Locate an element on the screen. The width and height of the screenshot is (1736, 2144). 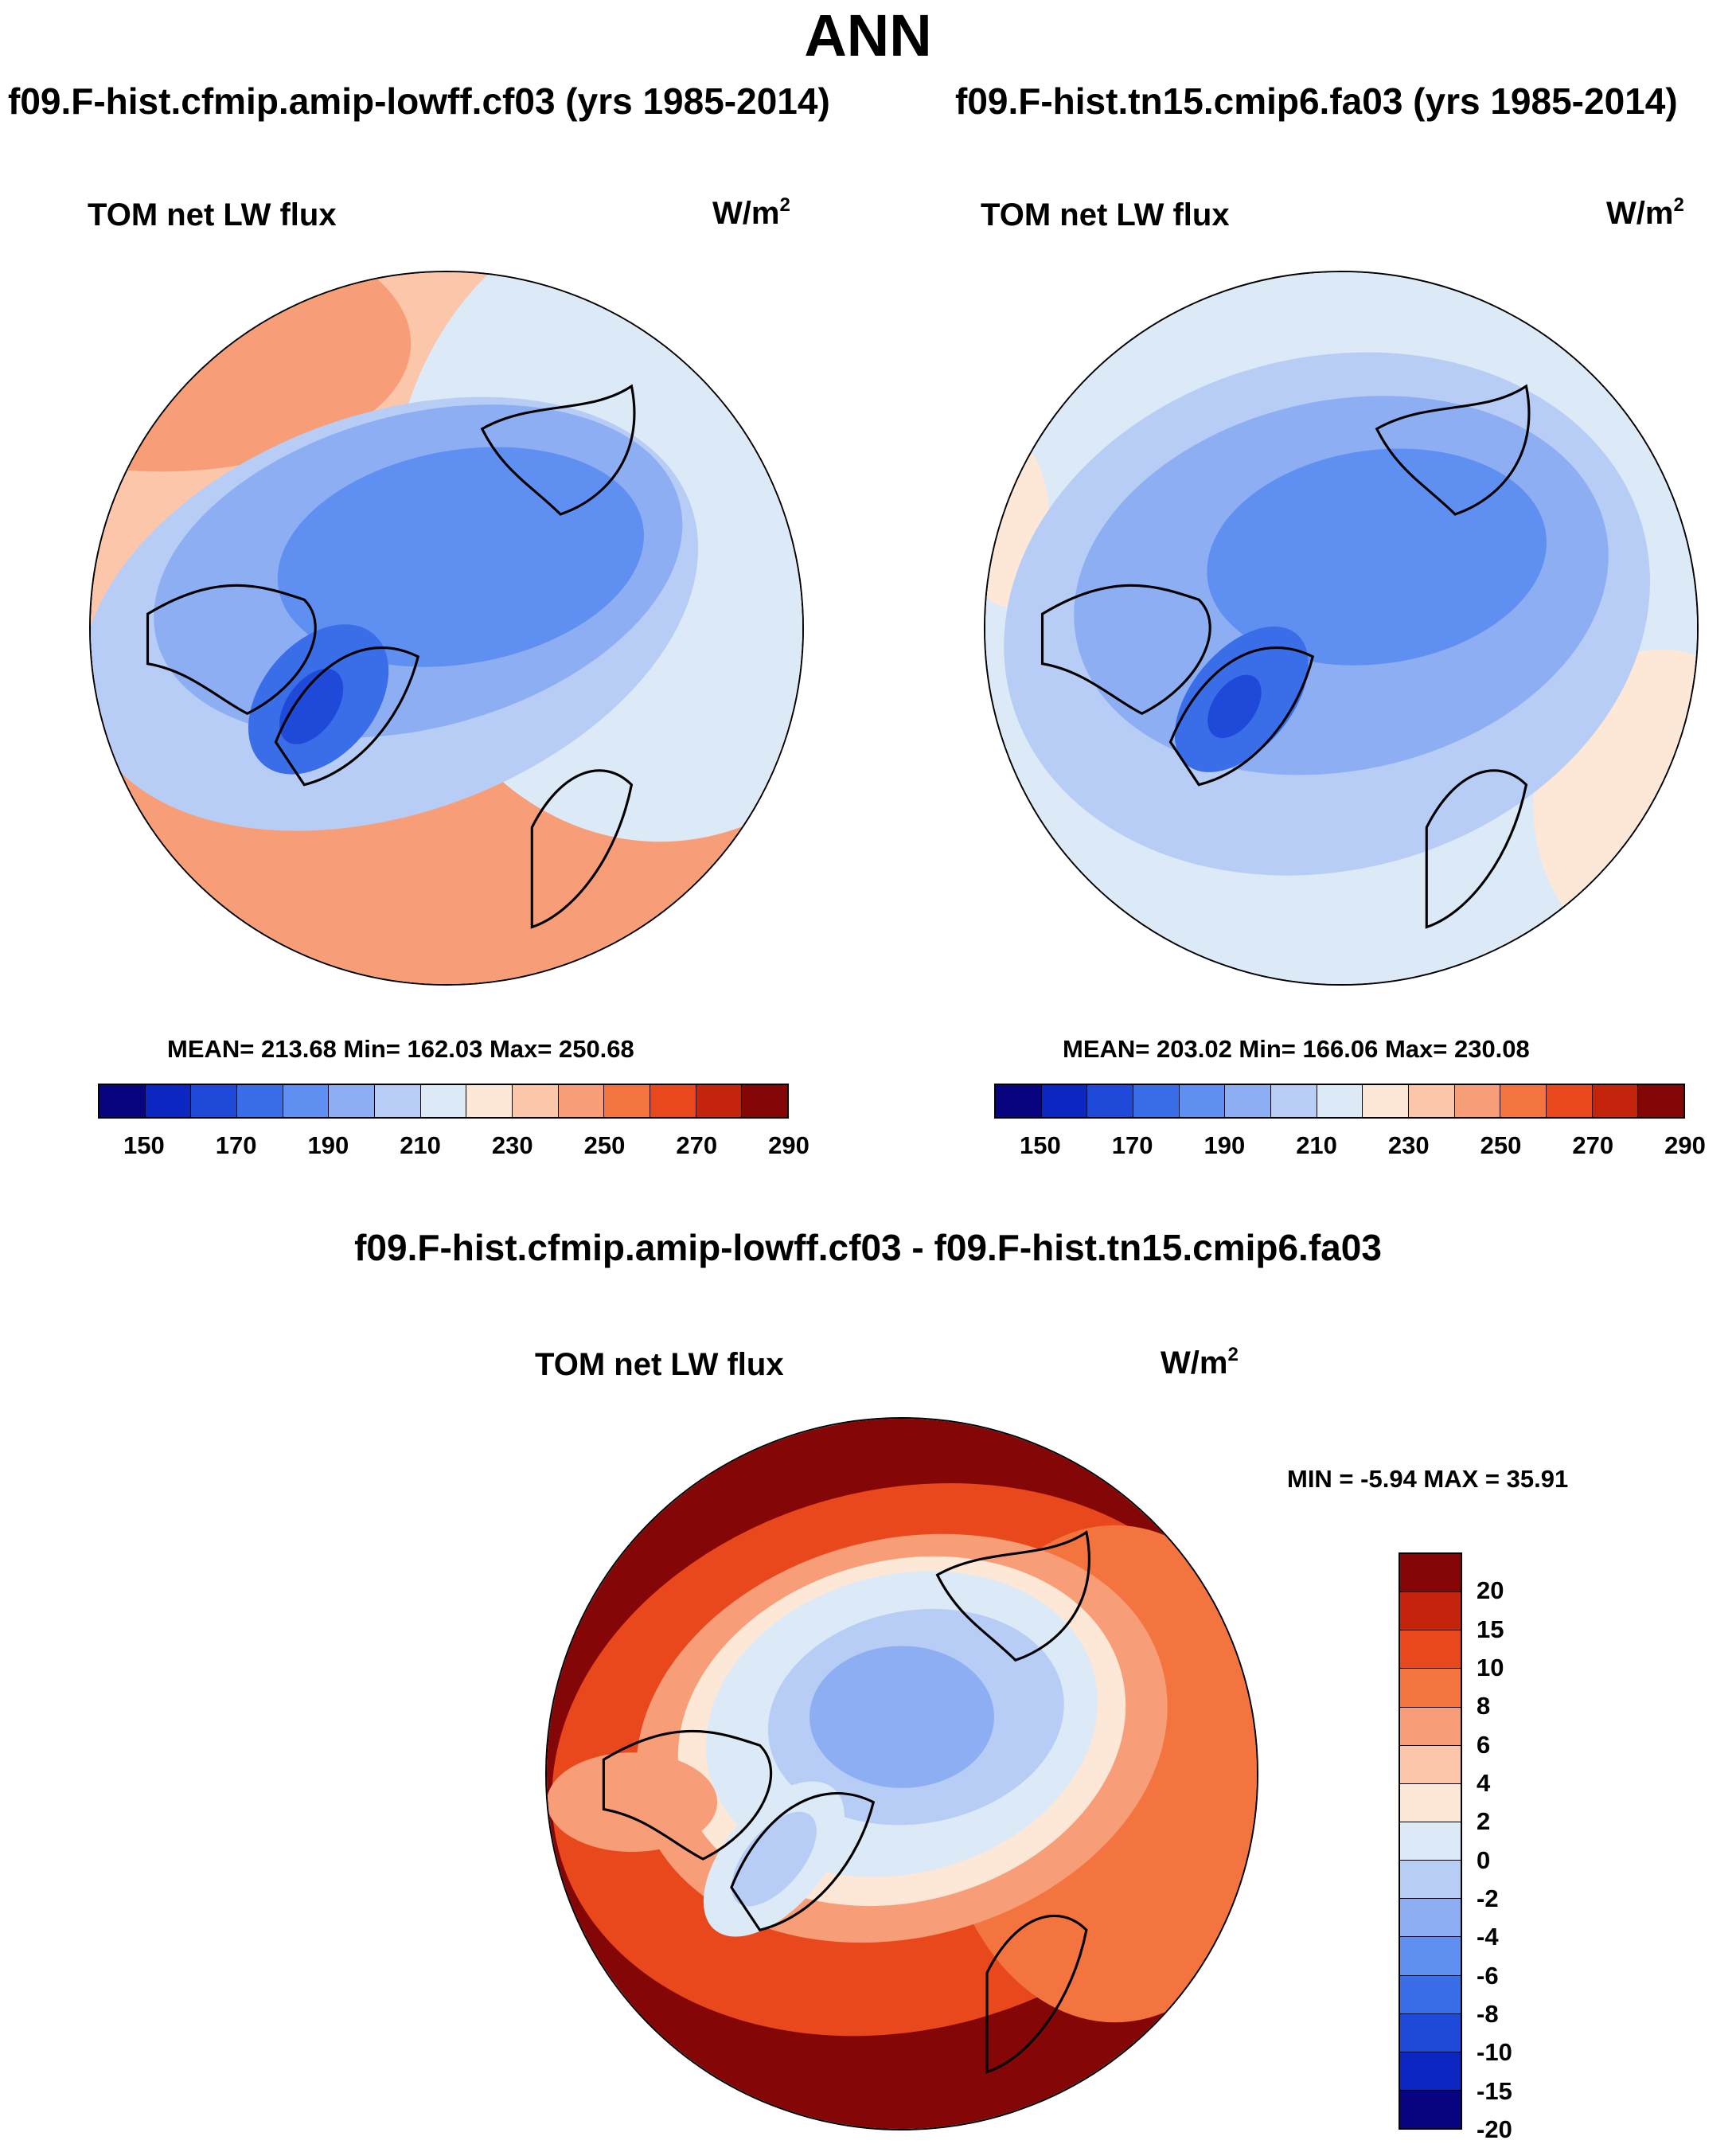
panel1-polar-map is located at coordinates (446, 628).